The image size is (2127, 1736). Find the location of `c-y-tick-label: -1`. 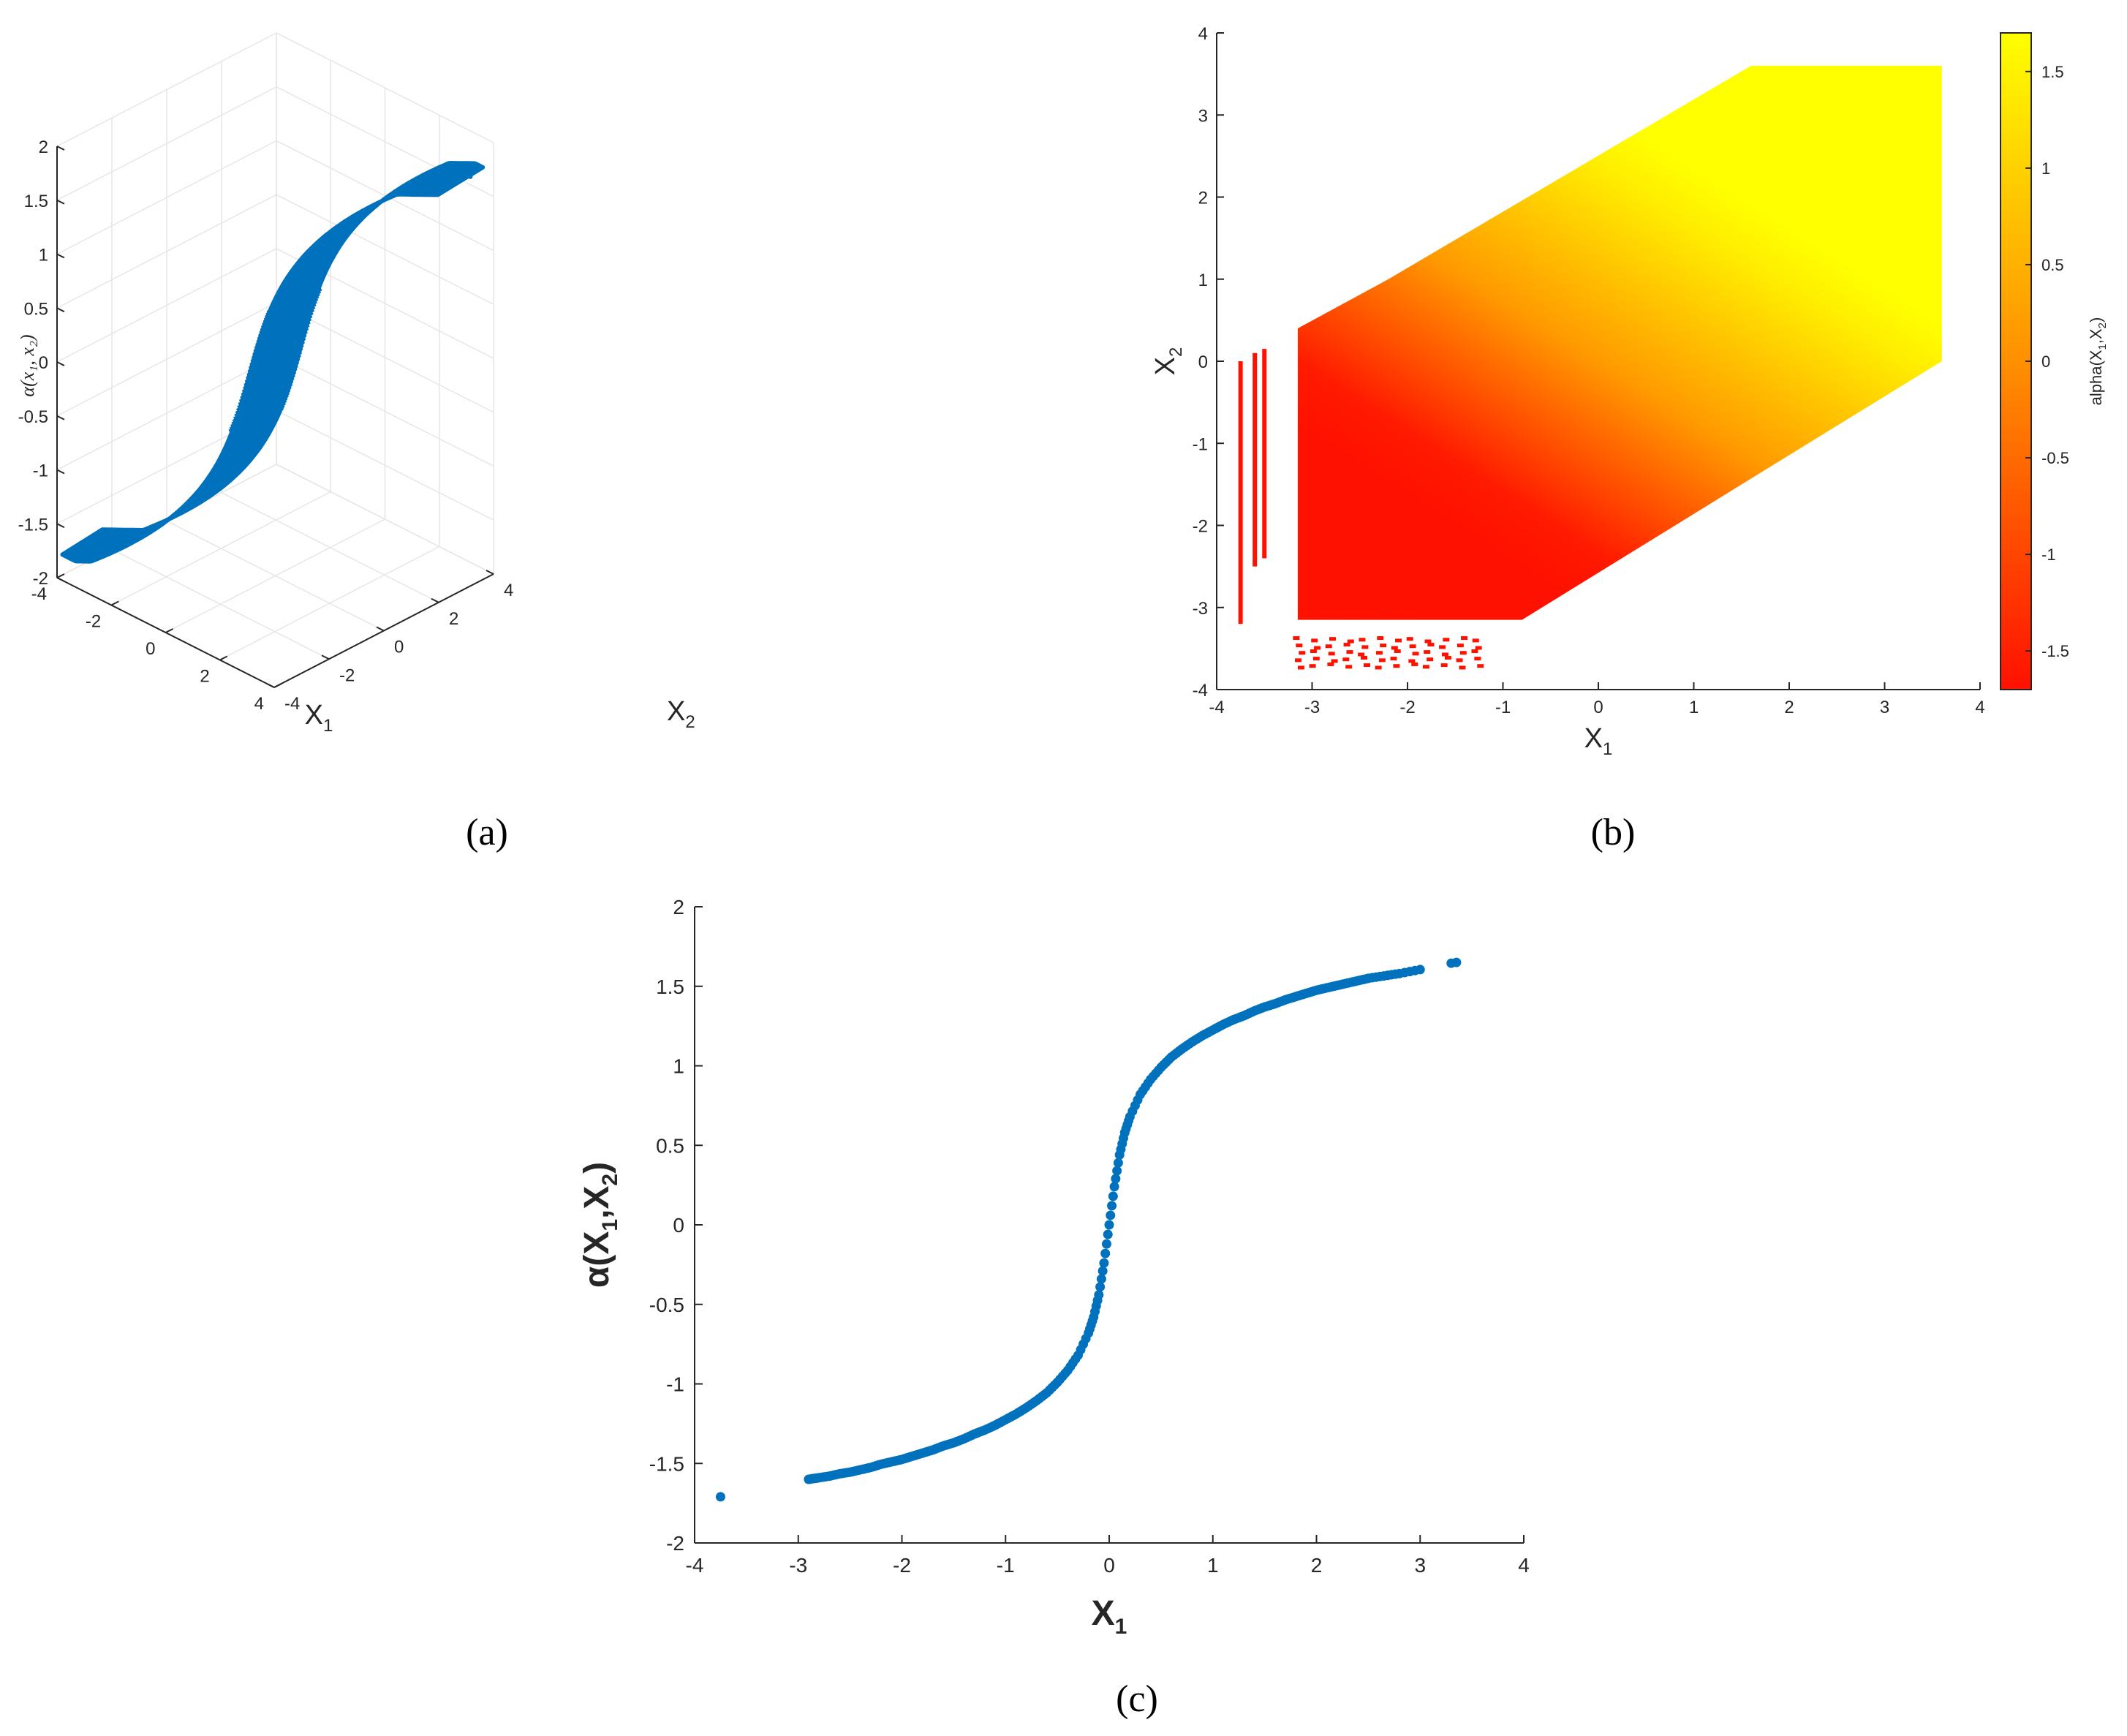

c-y-tick-label: -1 is located at coordinates (675, 1384).